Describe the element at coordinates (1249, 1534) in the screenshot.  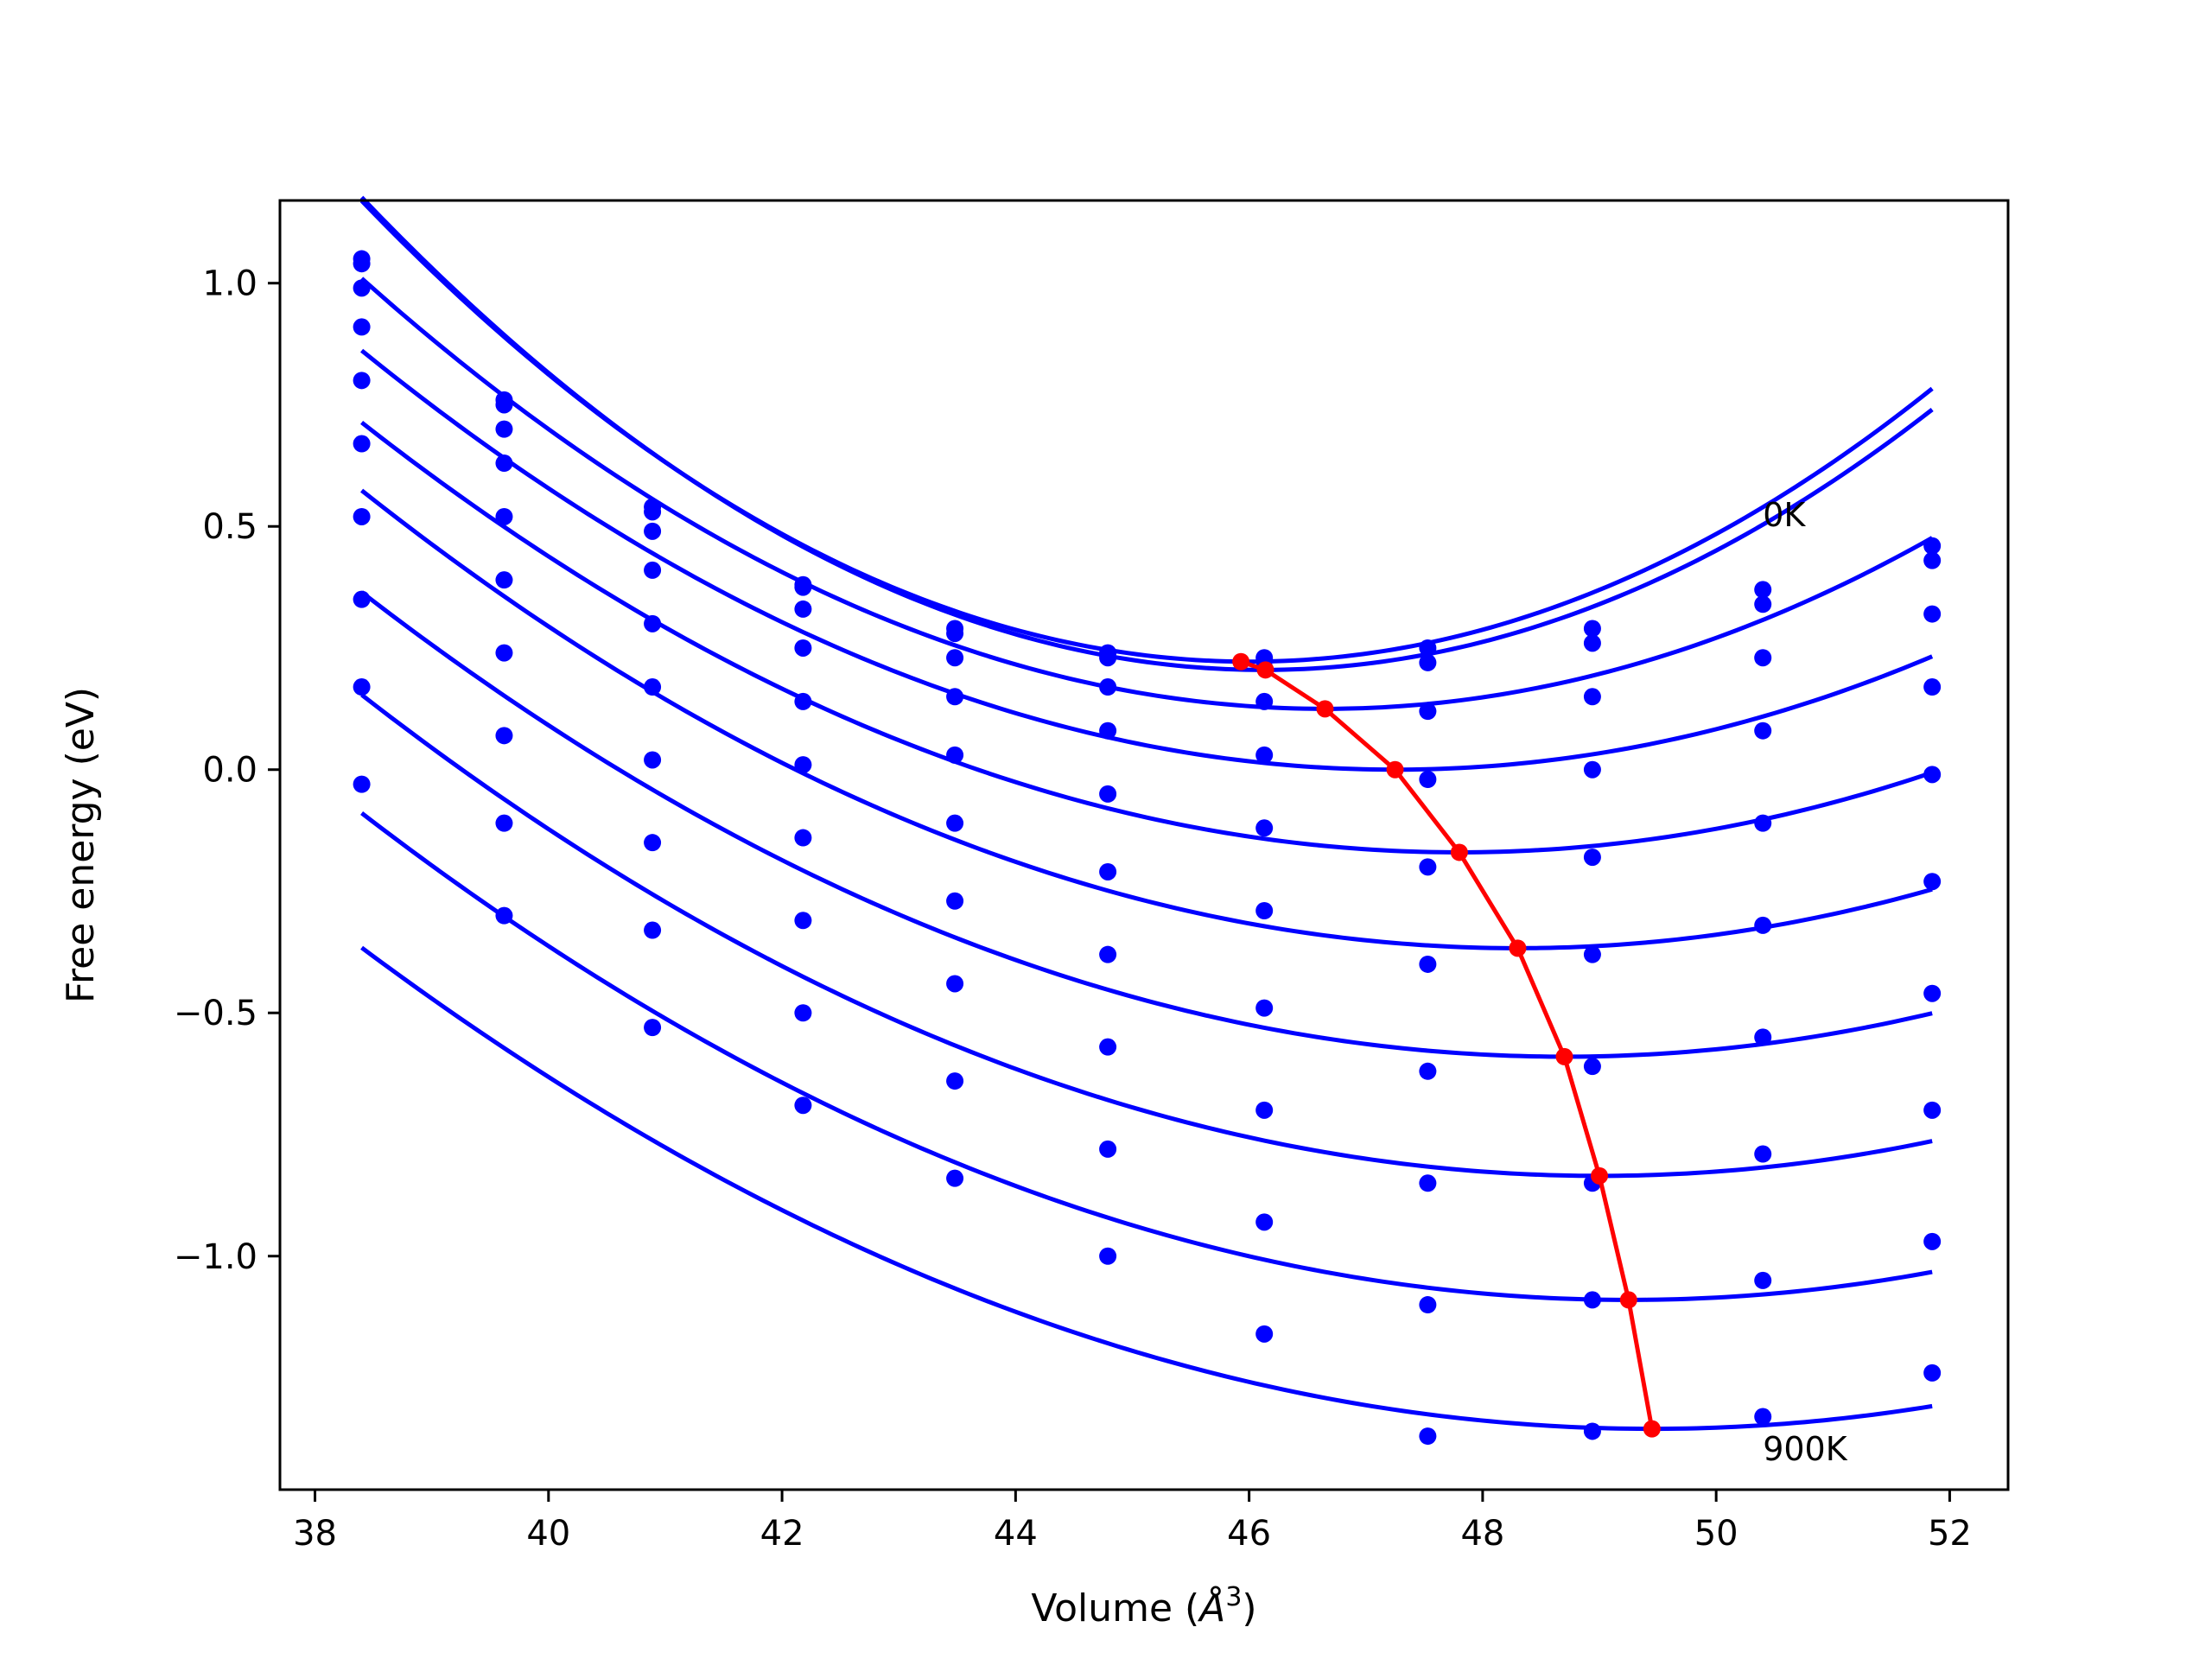
I see `x-tick-label: 46` at that location.